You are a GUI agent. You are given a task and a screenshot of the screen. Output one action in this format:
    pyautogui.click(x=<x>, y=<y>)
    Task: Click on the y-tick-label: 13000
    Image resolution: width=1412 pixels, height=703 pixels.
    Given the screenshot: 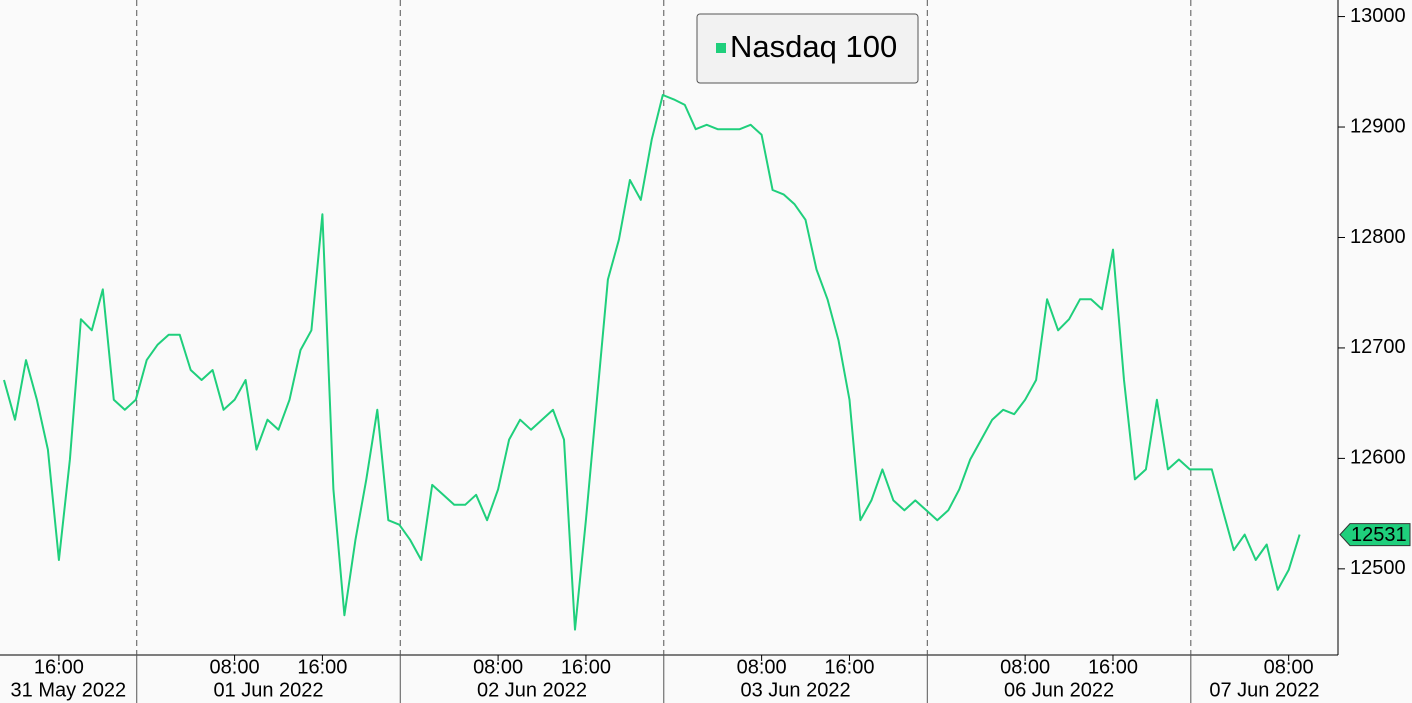 What is the action you would take?
    pyautogui.click(x=1378, y=16)
    